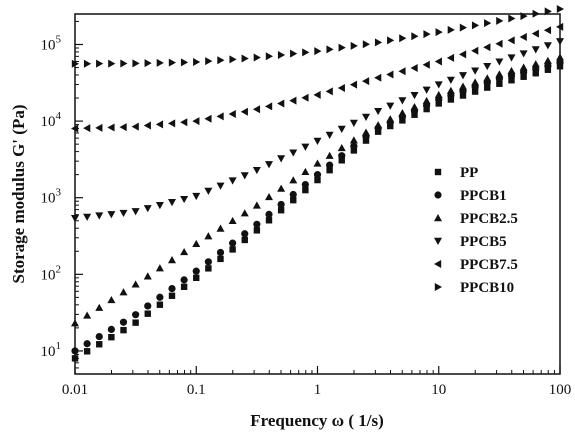  I want to click on y-tick-label: 105, so click(51, 43).